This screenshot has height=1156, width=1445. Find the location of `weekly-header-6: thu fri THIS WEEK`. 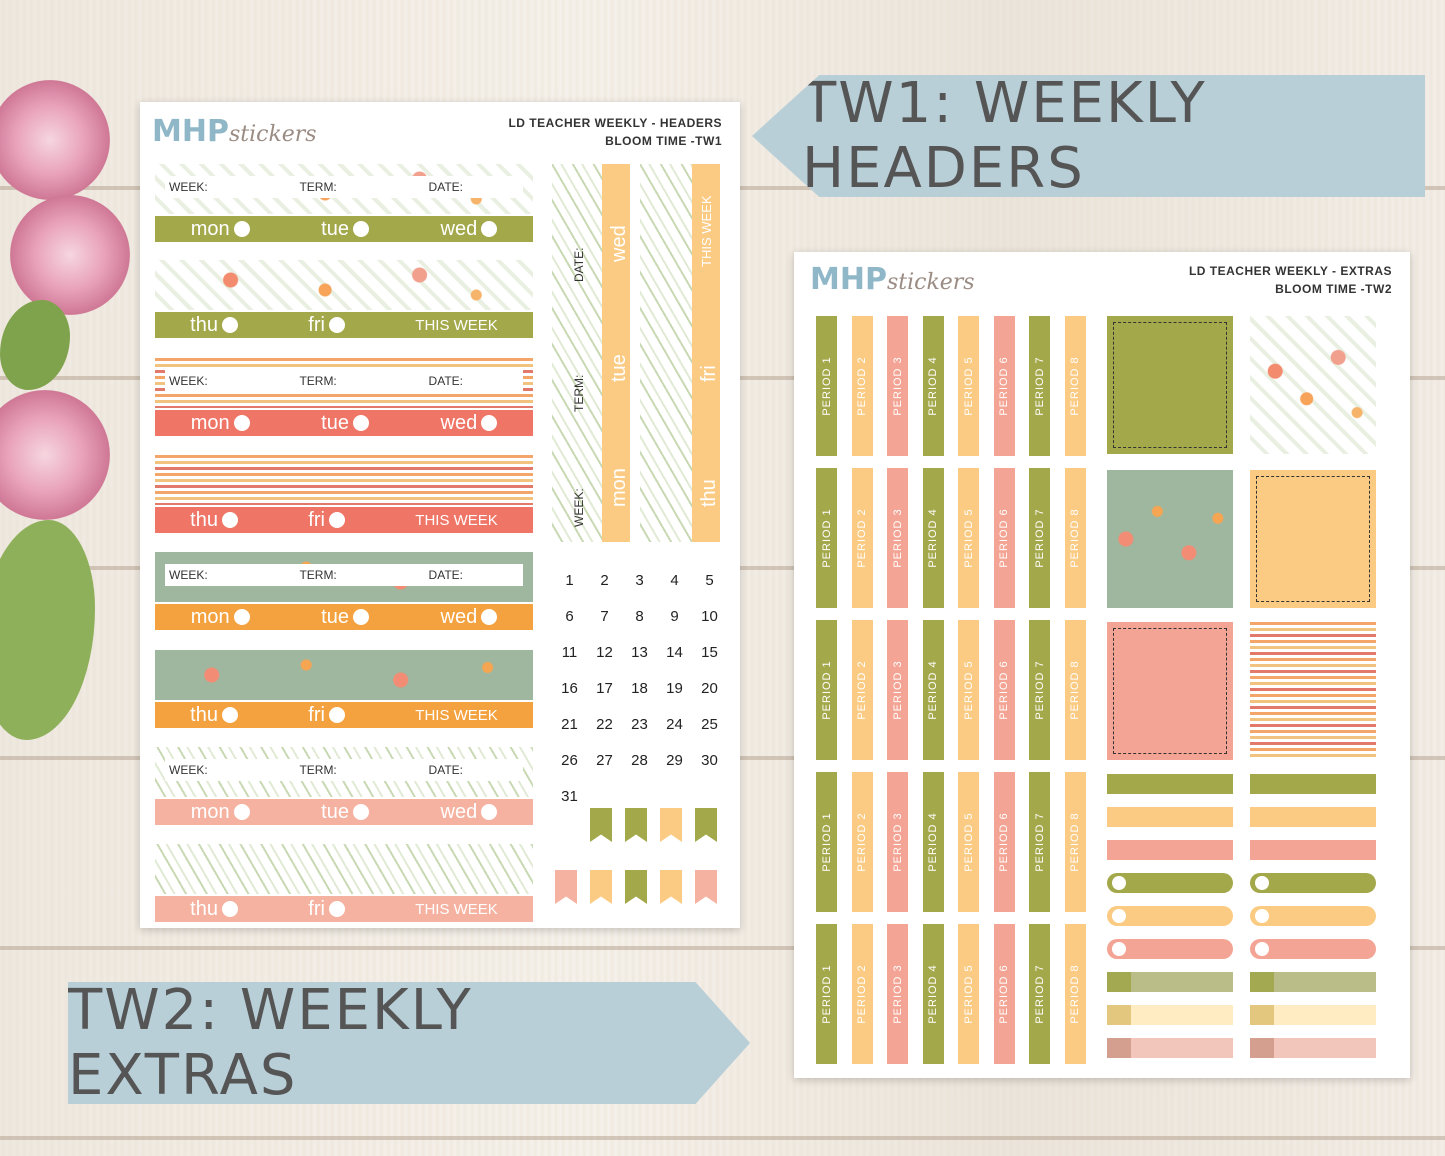

weekly-header-6: thu fri THIS WEEK is located at coordinates (344, 689).